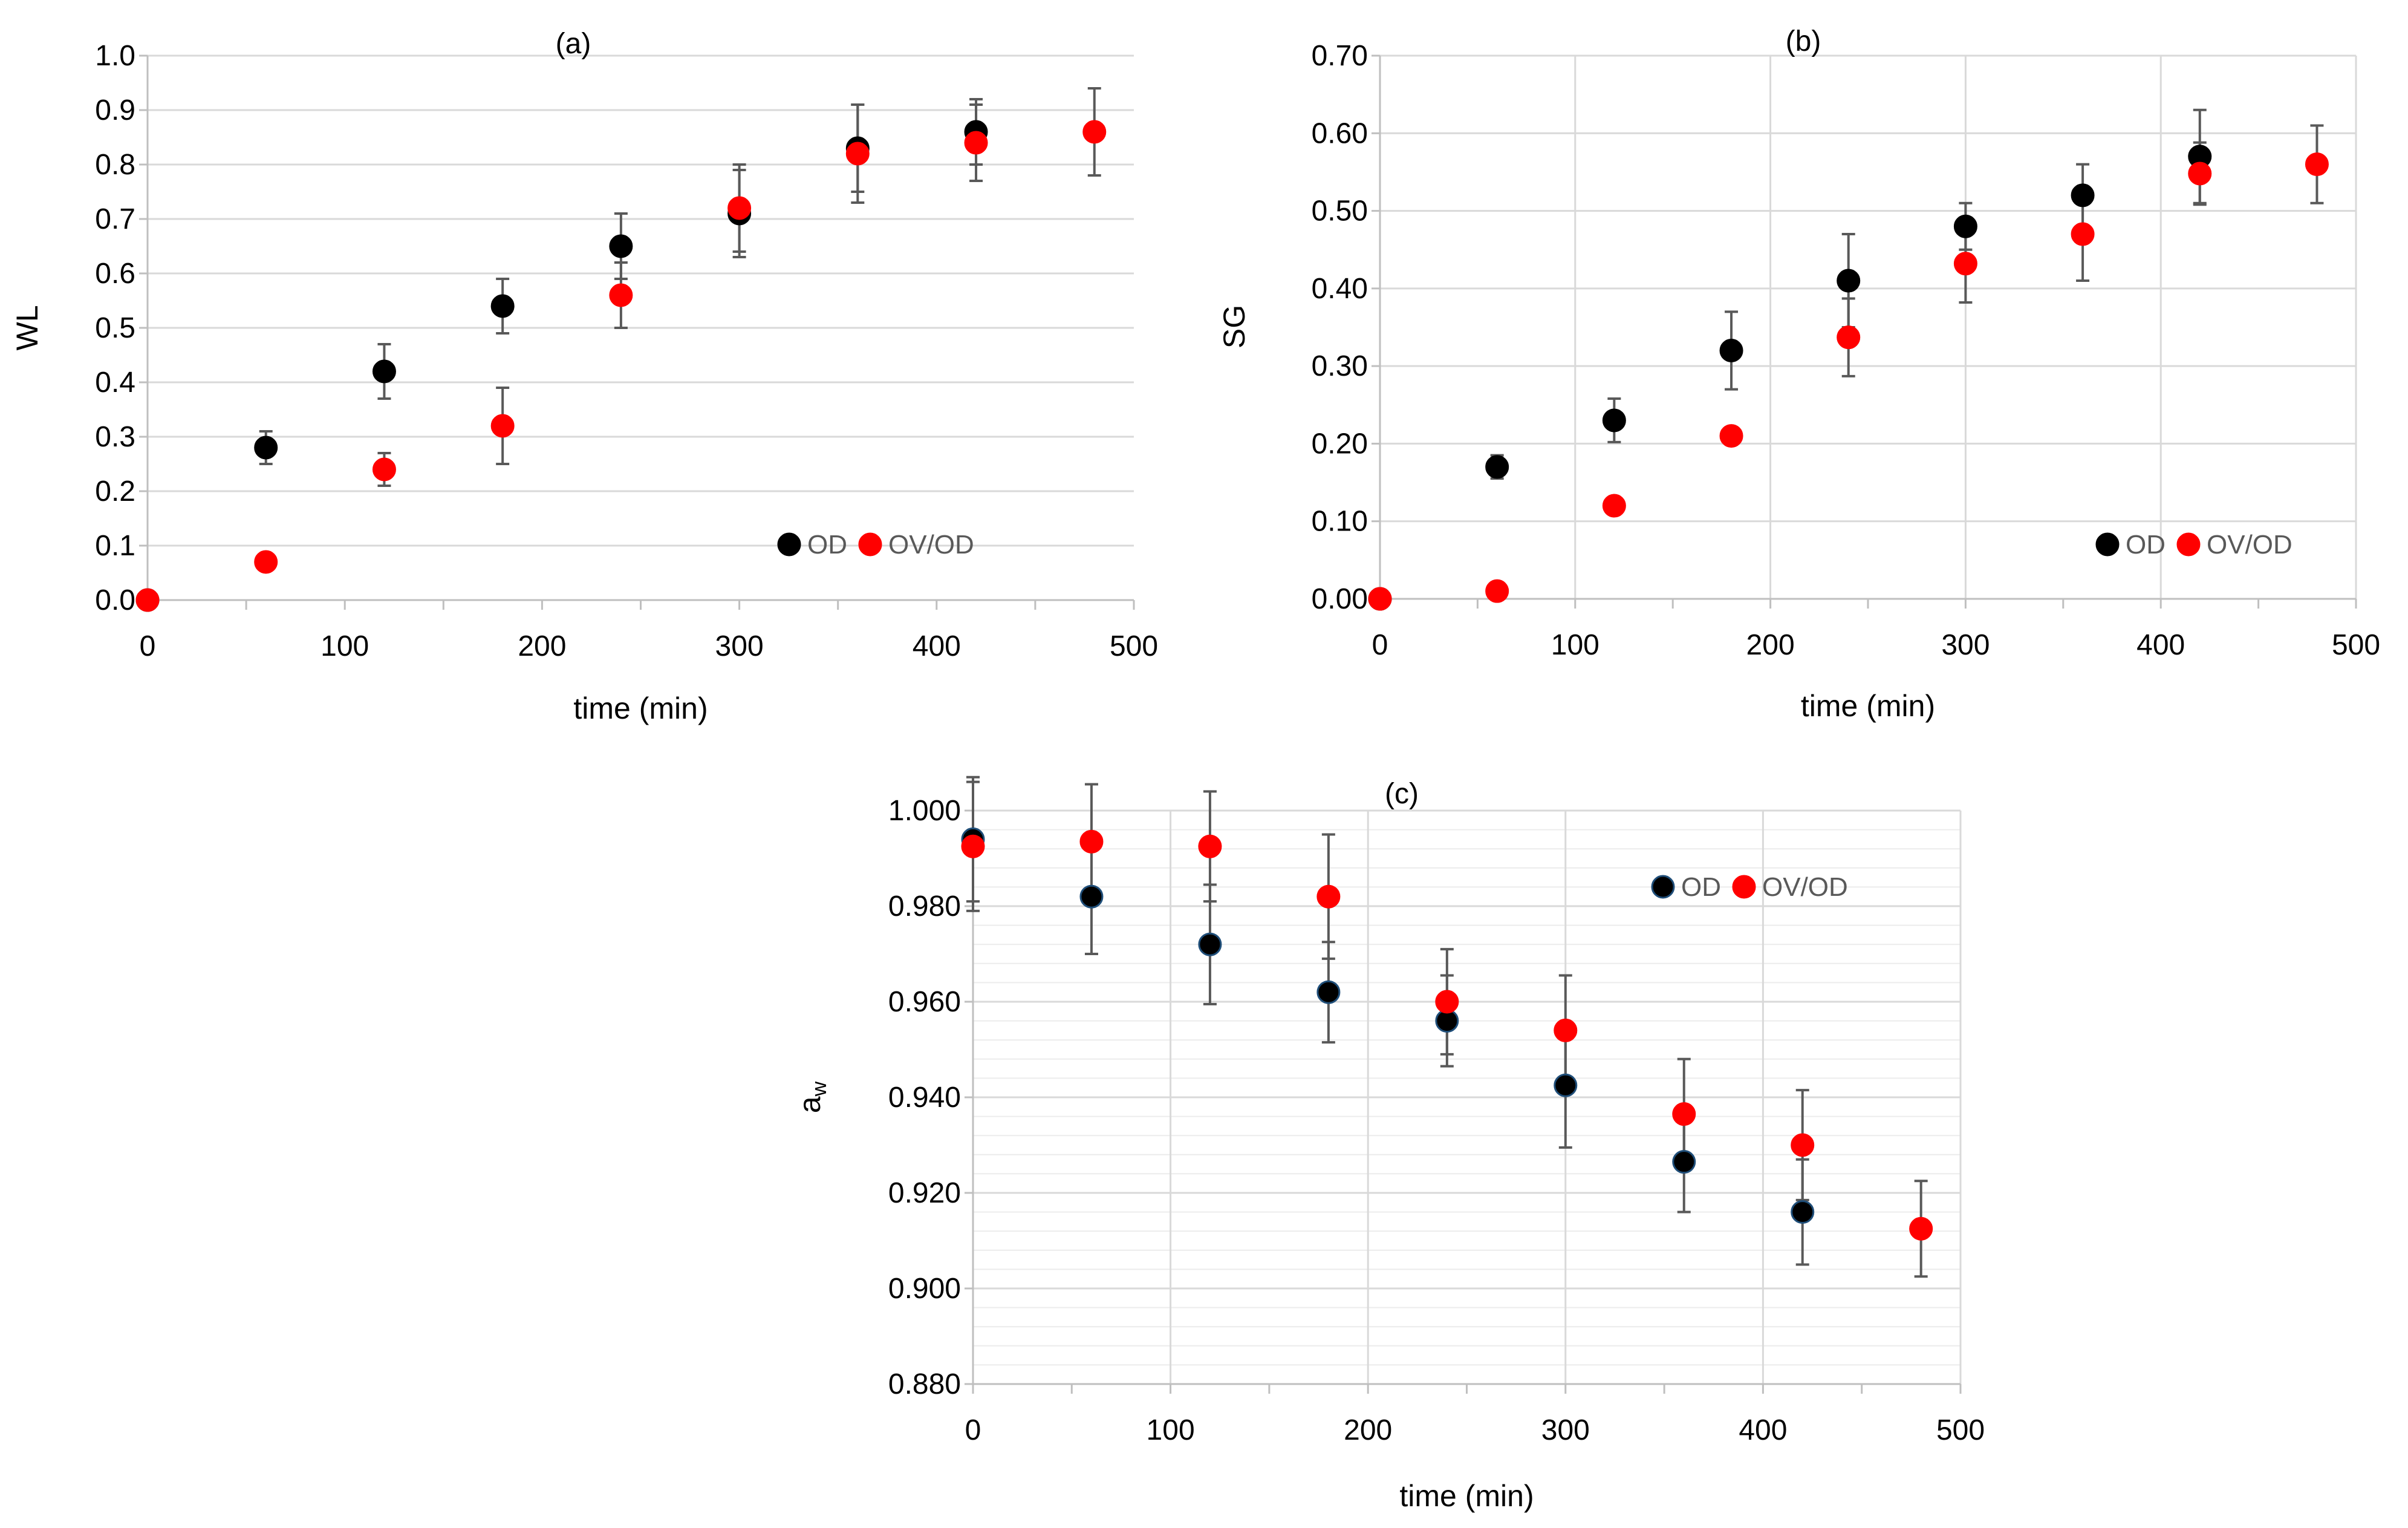  Describe the element at coordinates (810, 1104) in the screenshot. I see `y-axis-title-main: a` at that location.